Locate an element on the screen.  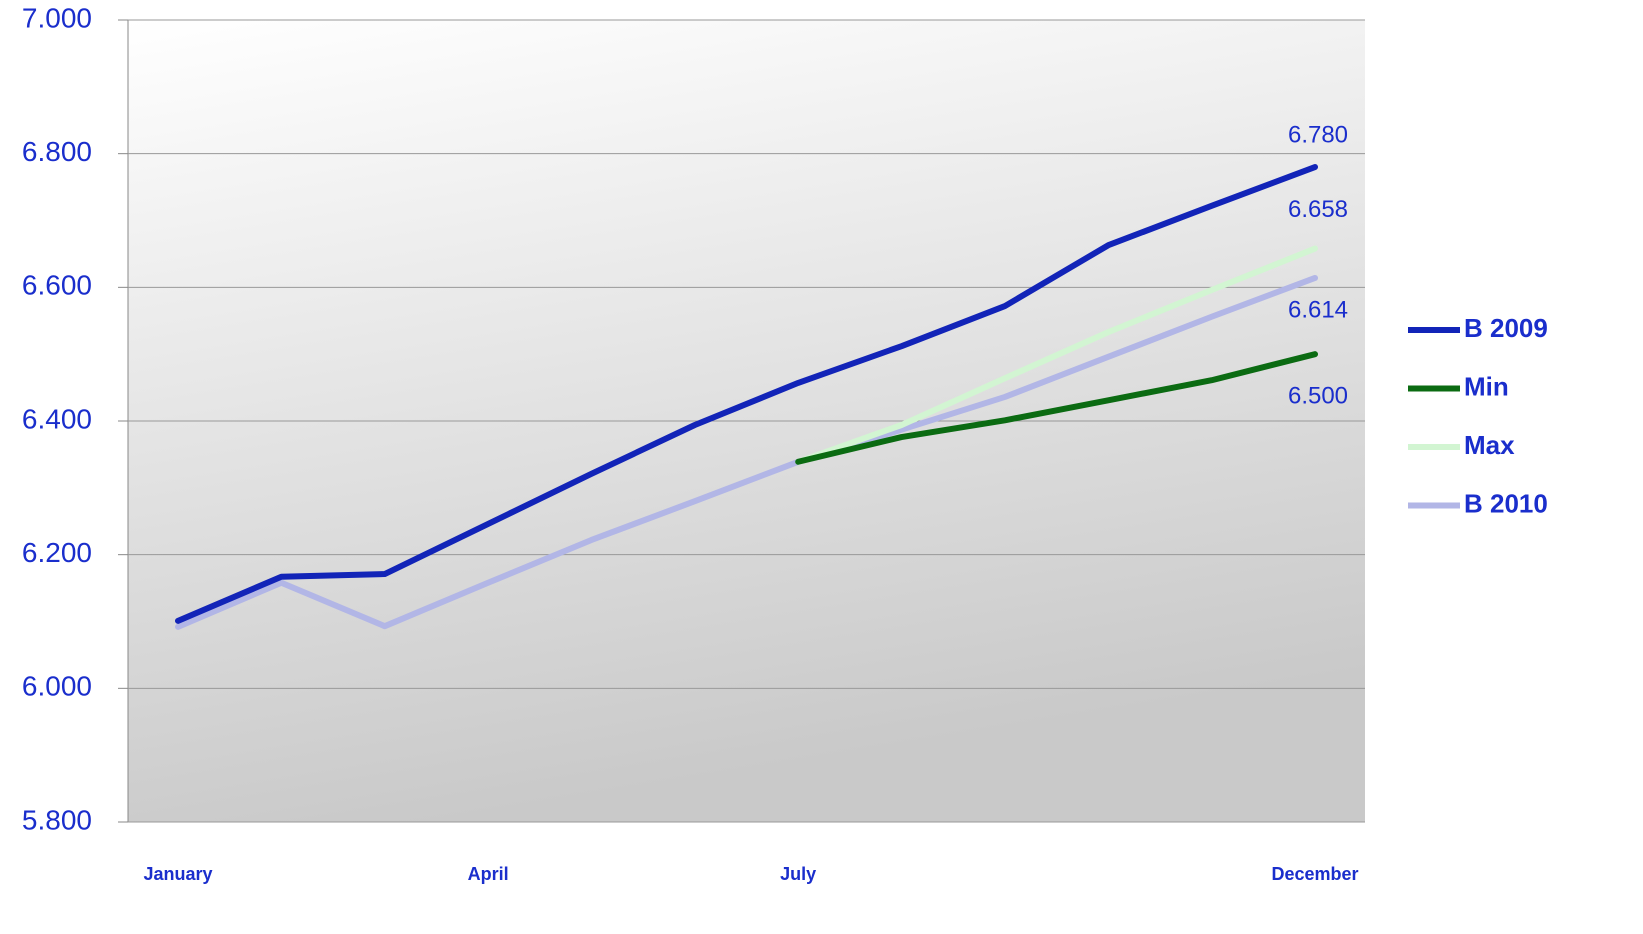
y-tick-label: 6.600 is located at coordinates (57, 285).